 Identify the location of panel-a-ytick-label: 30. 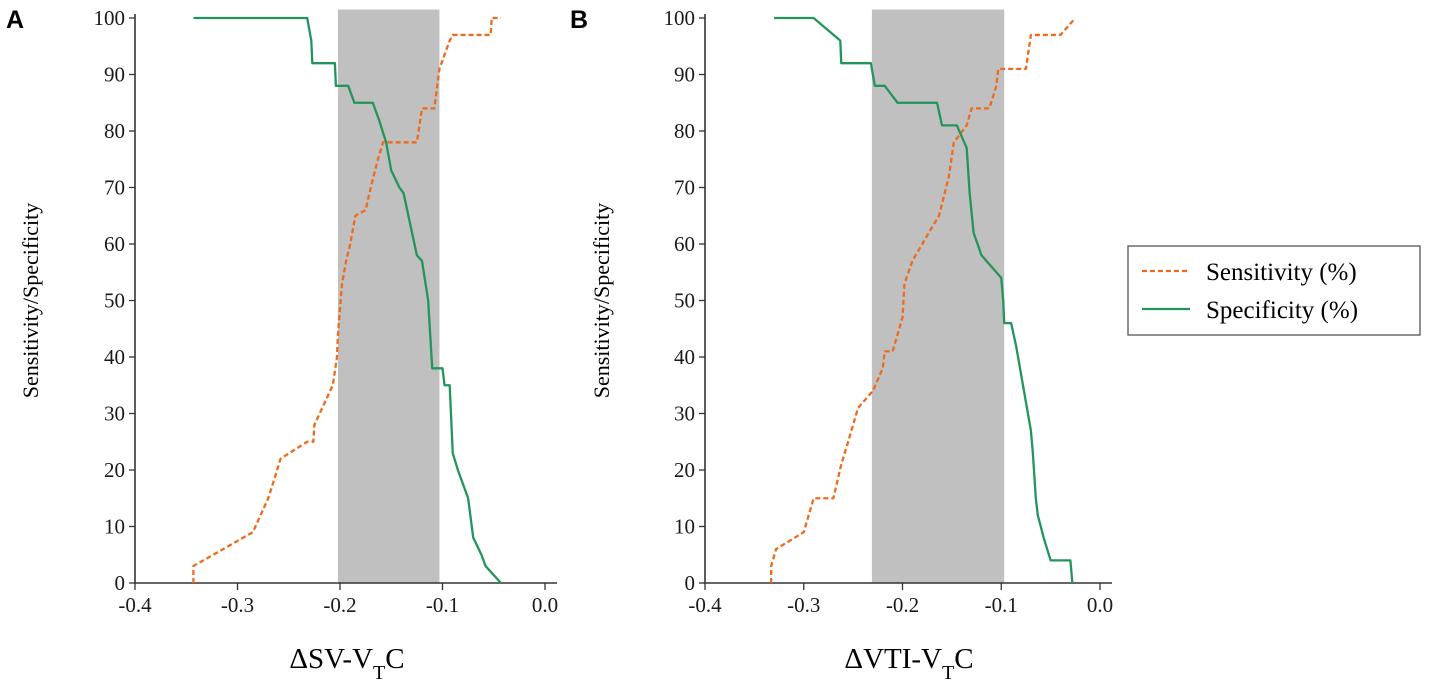
(114, 414).